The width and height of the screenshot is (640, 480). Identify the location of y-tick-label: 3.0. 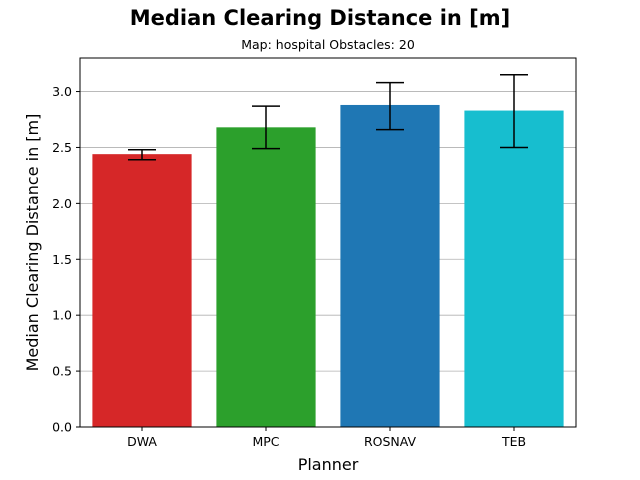
(62, 91).